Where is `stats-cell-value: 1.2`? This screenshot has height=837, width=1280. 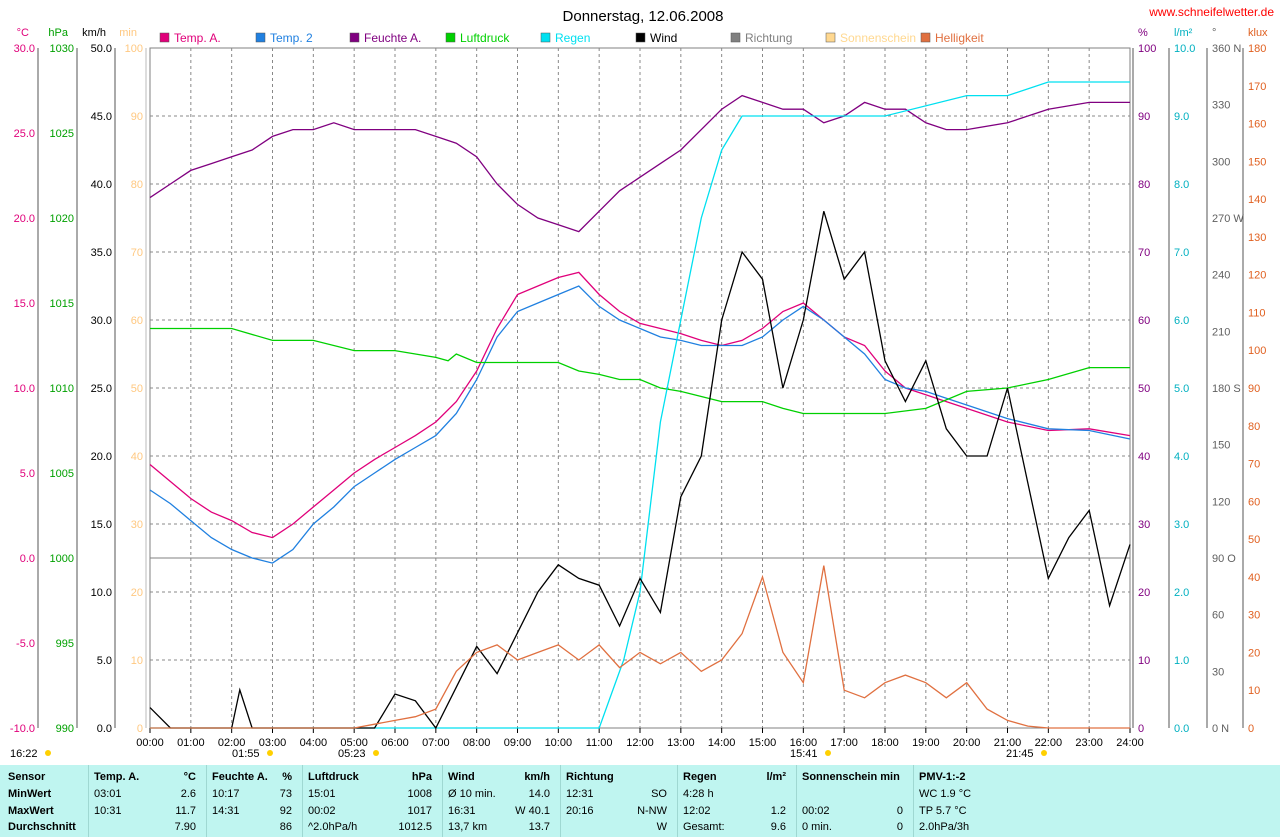 stats-cell-value: 1.2 is located at coordinates (778, 811).